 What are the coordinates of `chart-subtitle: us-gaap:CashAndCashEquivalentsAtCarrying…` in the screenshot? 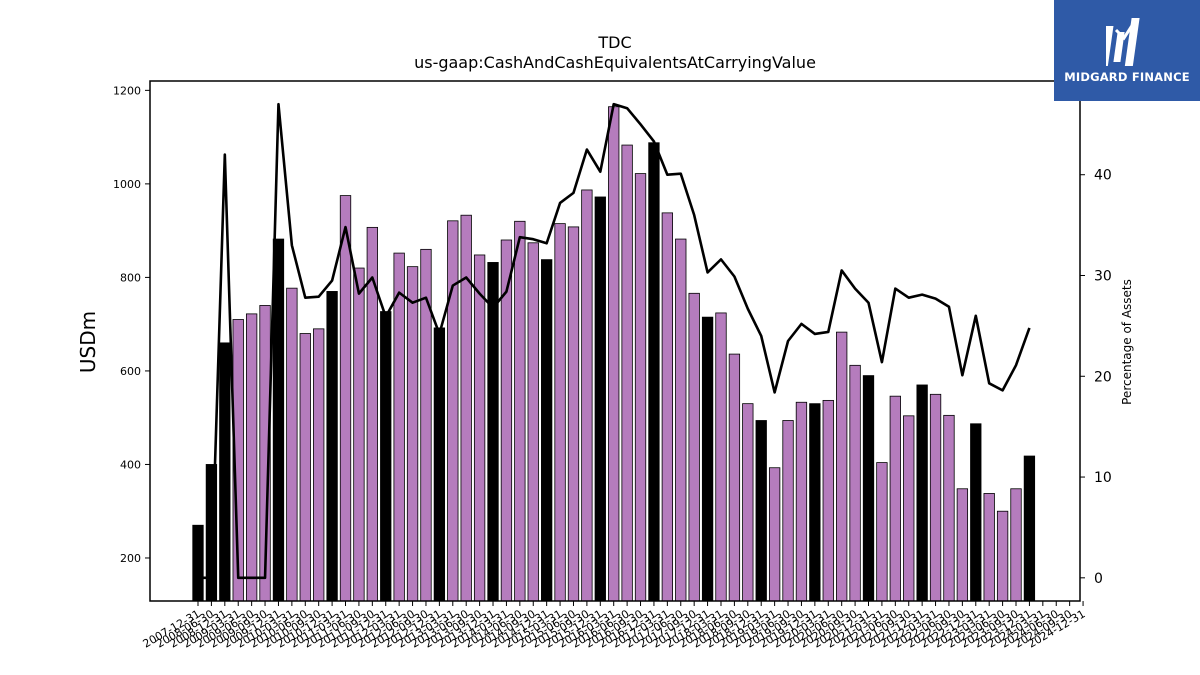 It's located at (615, 62).